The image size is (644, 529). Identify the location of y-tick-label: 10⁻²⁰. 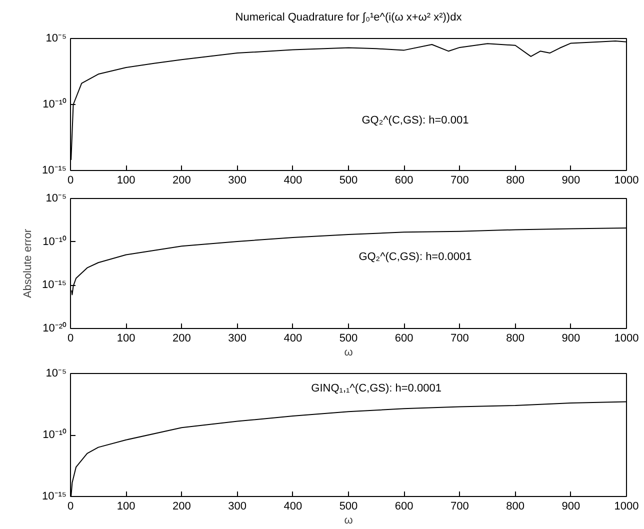
(54, 328).